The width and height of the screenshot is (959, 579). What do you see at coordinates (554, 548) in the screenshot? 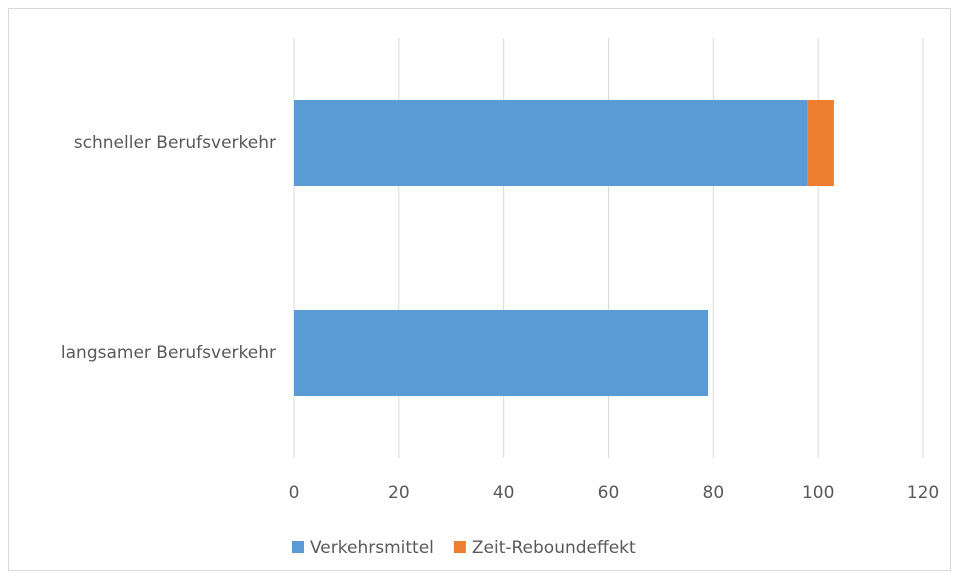
I see `legend-label: Zeit-Reboundeffekt` at bounding box center [554, 548].